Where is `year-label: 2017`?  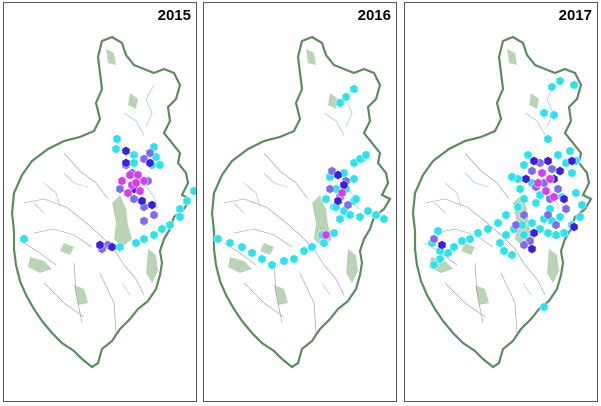 year-label: 2017 is located at coordinates (575, 15).